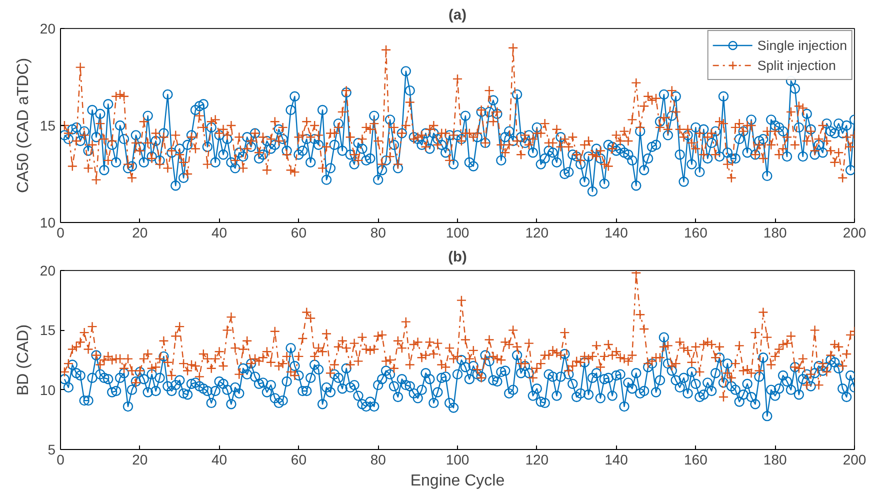 The image size is (876, 499). Describe the element at coordinates (457, 481) in the screenshot. I see `x-axis-title: Engine Cycle` at that location.